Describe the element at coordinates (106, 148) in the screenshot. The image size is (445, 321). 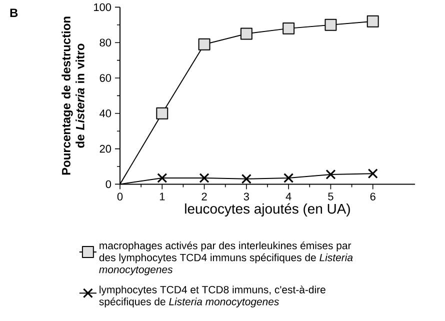
I see `y-tick-label: 20` at that location.